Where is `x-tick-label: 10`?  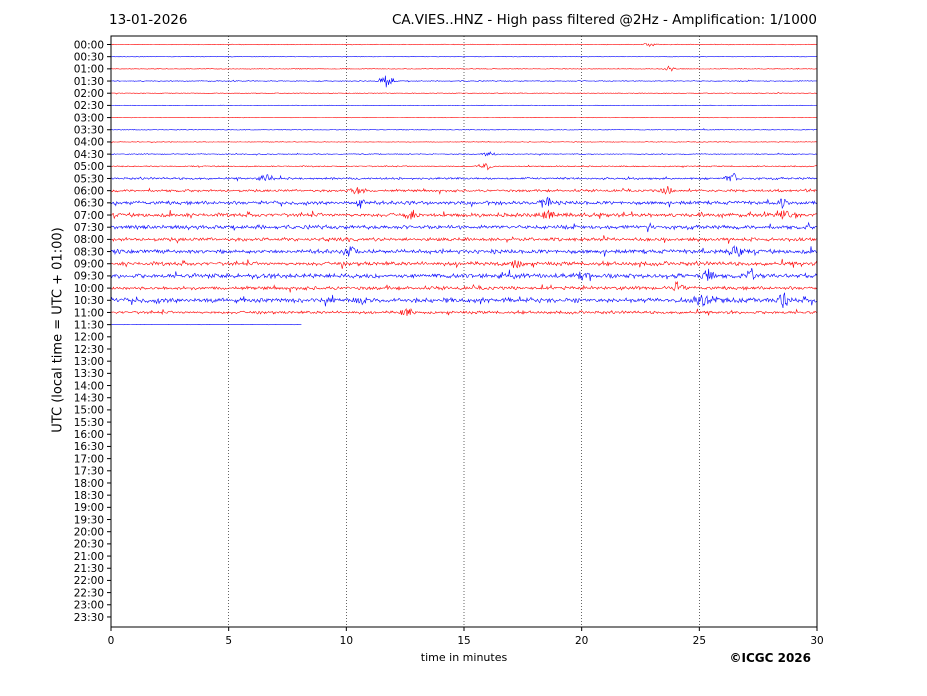
x-tick-label: 10 is located at coordinates (346, 641).